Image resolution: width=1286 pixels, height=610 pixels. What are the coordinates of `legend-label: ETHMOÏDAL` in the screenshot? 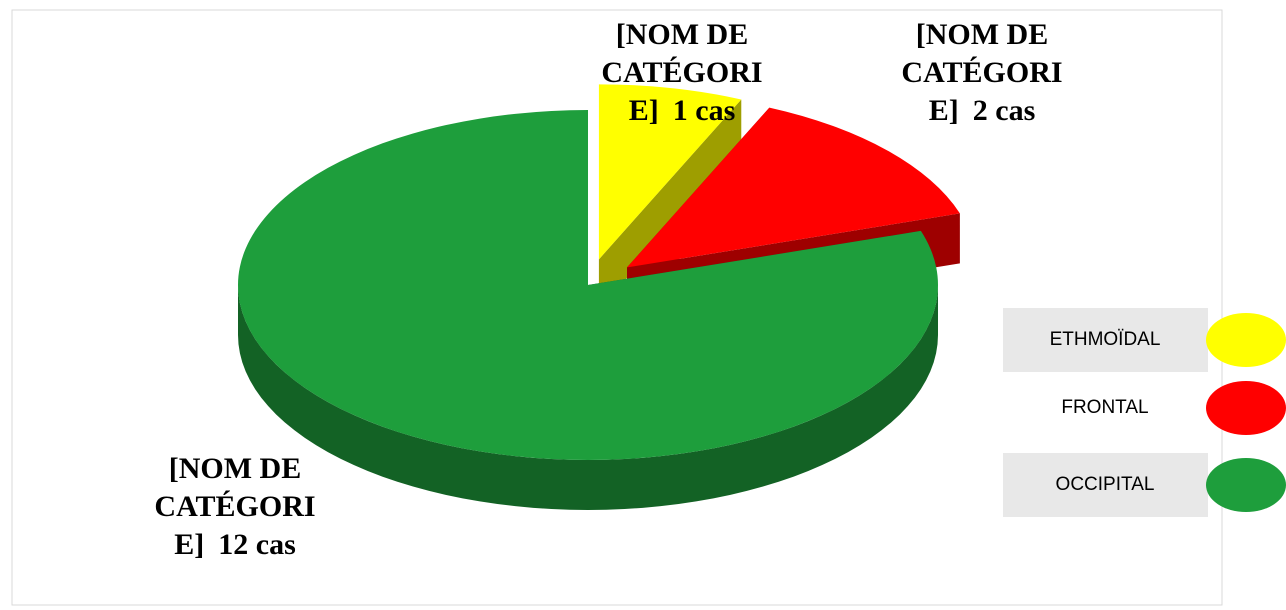 It's located at (1105, 339).